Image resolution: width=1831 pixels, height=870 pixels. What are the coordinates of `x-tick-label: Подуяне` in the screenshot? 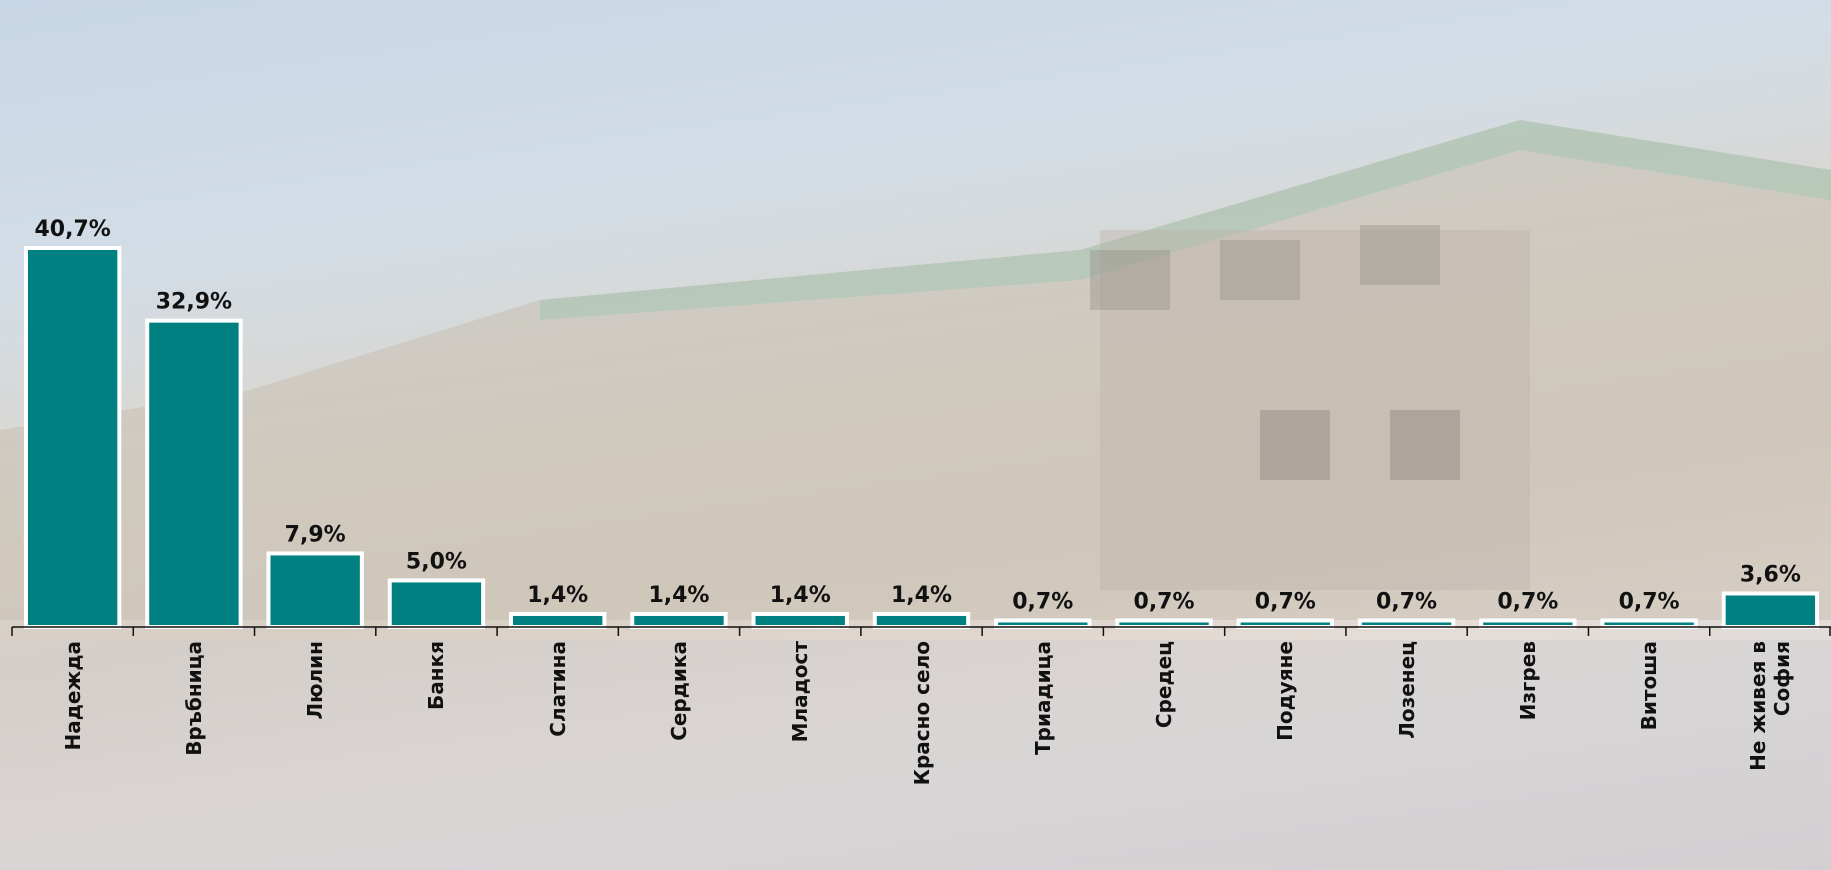 It's located at (1285, 691).